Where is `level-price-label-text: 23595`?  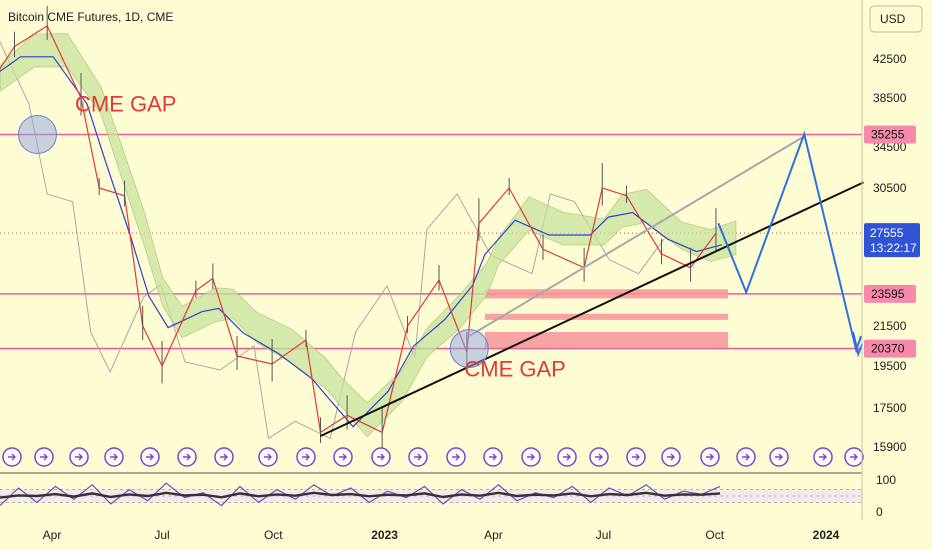 level-price-label-text: 23595 is located at coordinates (888, 294).